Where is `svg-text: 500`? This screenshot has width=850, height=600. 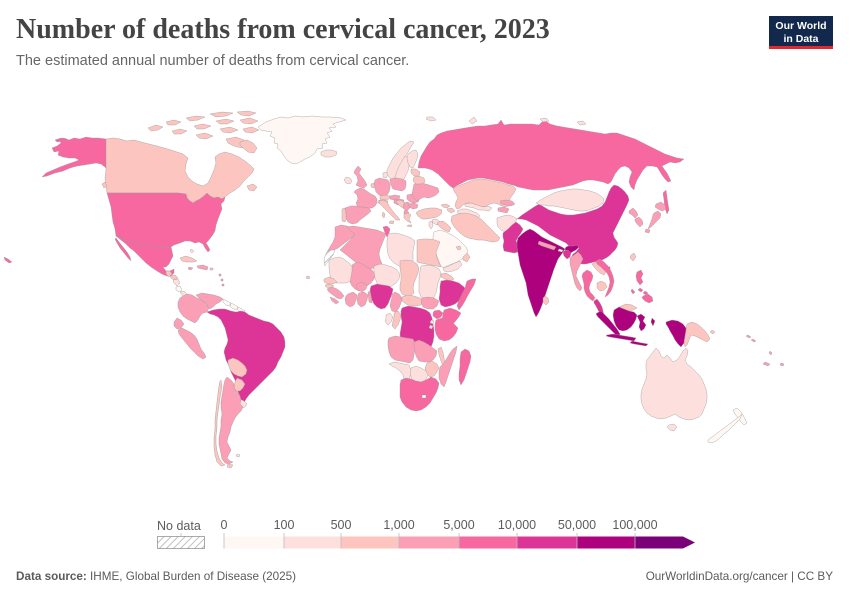 svg-text: 500 is located at coordinates (341, 525).